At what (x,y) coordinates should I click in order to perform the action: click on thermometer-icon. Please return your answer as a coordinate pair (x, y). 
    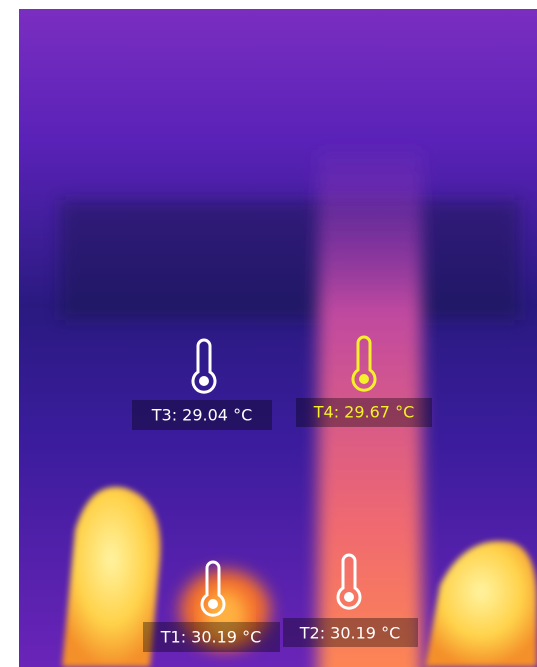
    Looking at the image, I should click on (284, 476).